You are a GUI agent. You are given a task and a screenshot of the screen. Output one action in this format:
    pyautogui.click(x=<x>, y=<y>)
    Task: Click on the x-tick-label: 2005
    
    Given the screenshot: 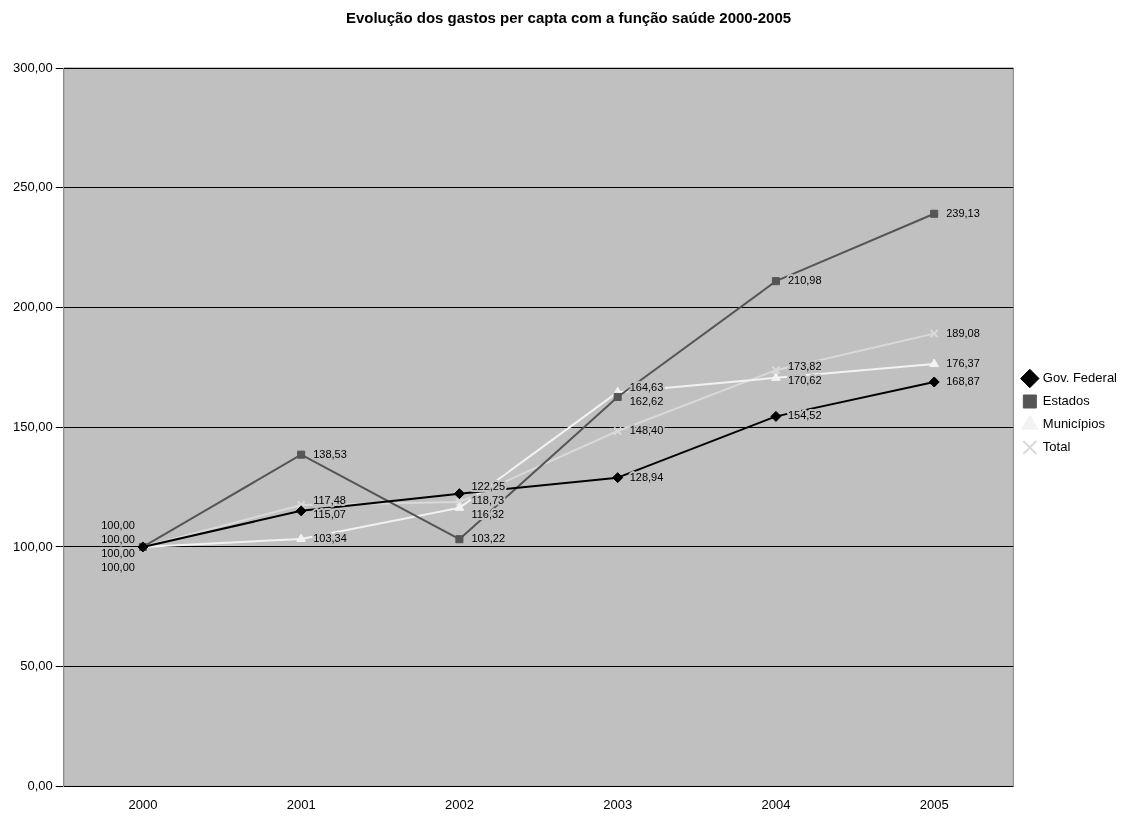 What is the action you would take?
    pyautogui.click(x=934, y=804)
    